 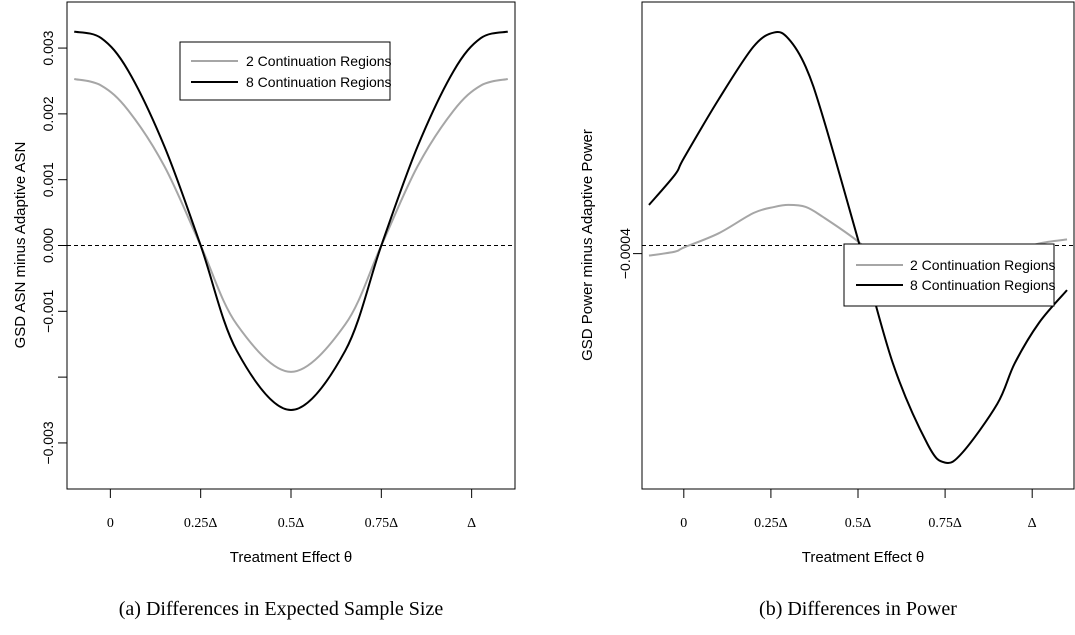 What do you see at coordinates (291, 510) in the screenshot?
I see `x-axis-a: 0 0.25Δ 0.5Δ 0.75Δ Δ` at bounding box center [291, 510].